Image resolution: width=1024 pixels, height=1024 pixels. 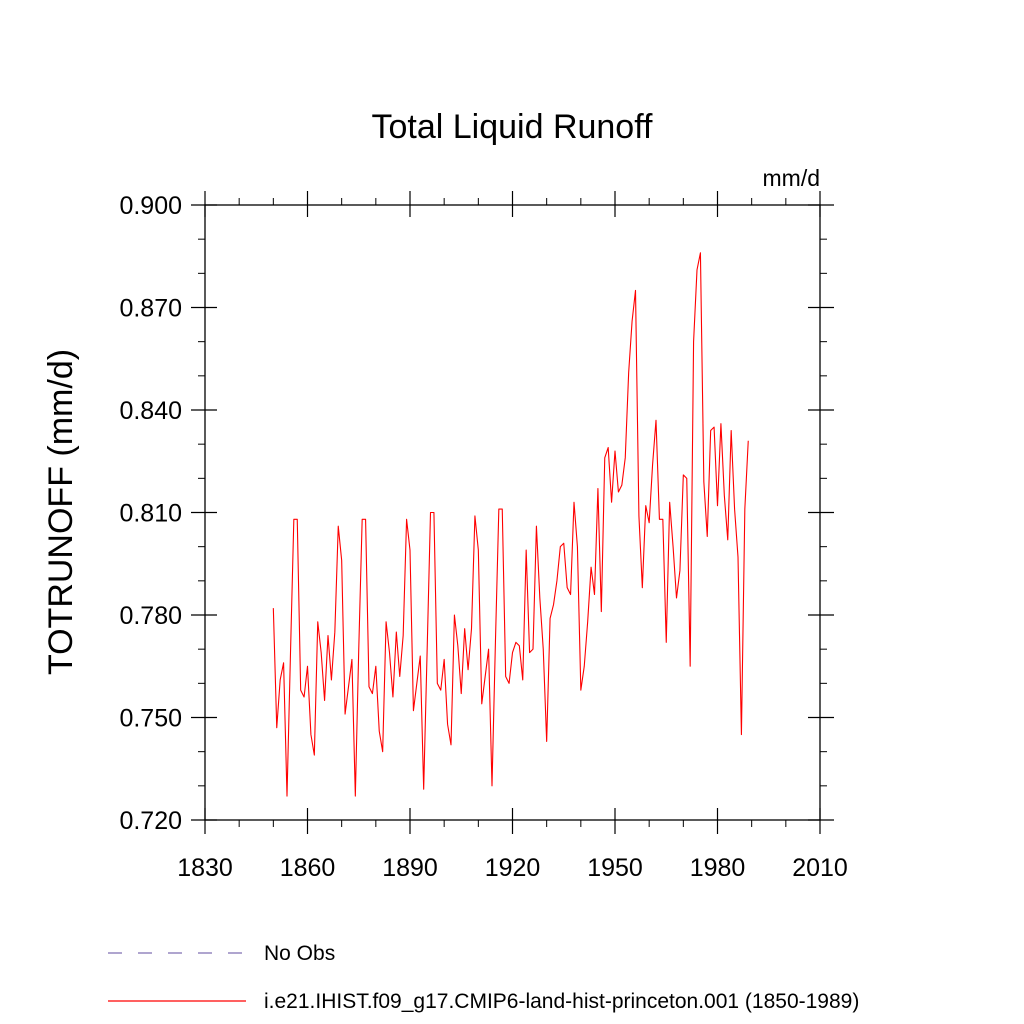 I want to click on y-tick-label: 0.900, so click(x=150, y=206).